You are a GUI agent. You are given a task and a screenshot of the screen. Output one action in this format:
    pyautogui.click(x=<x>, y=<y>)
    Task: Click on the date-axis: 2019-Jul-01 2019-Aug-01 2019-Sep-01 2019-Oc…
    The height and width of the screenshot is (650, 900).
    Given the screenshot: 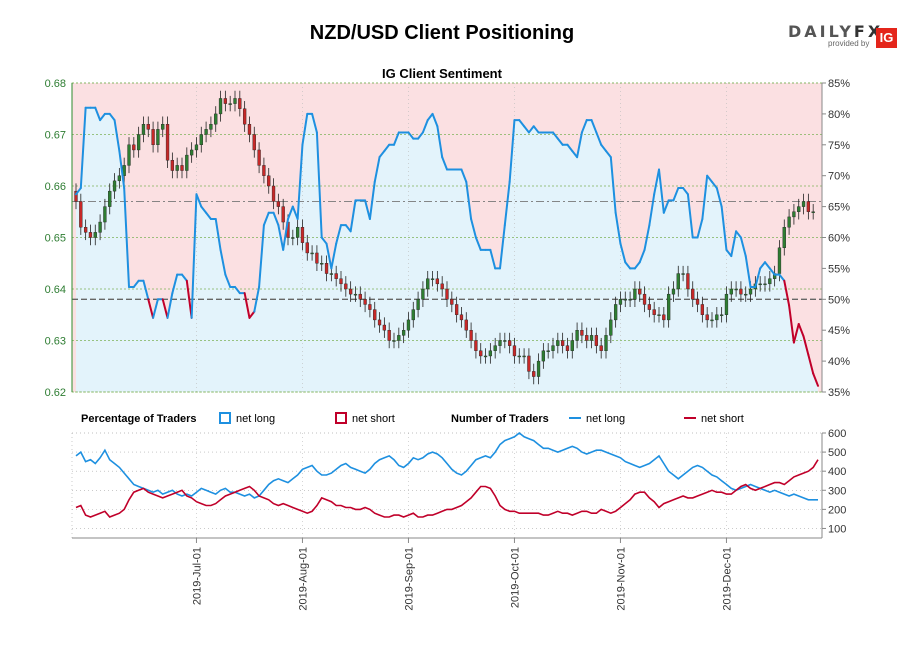 What is the action you would take?
    pyautogui.click(x=462, y=574)
    